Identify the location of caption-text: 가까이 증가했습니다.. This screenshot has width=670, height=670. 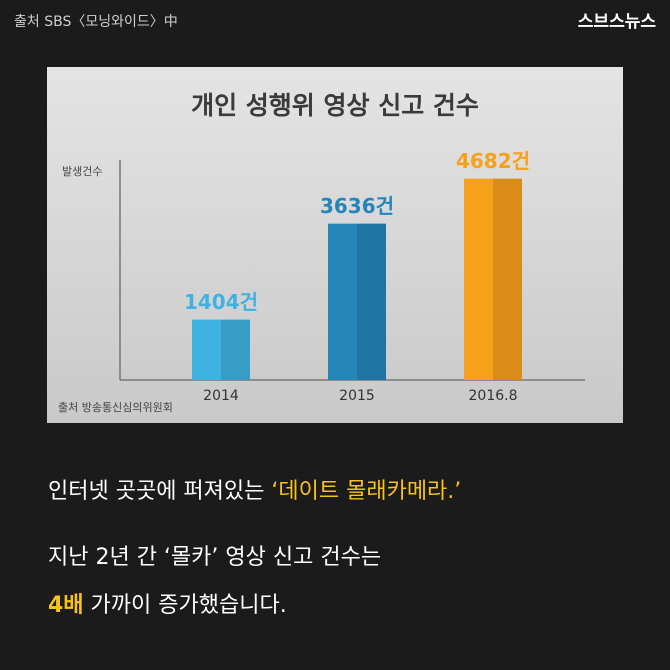
(185, 605).